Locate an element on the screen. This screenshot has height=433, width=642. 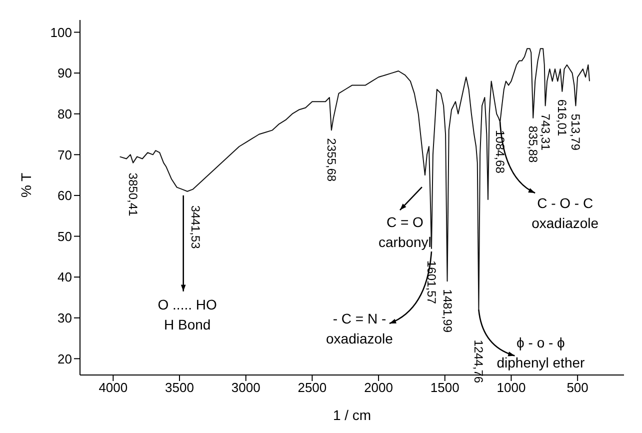
annotation: - C = N - oxadiazole is located at coordinates (360, 328).